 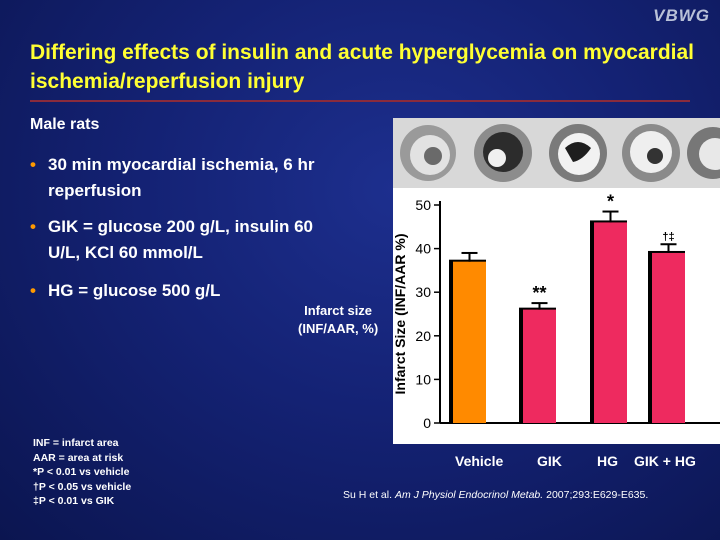 I want to click on significance-annotation: **, so click(x=539, y=293).